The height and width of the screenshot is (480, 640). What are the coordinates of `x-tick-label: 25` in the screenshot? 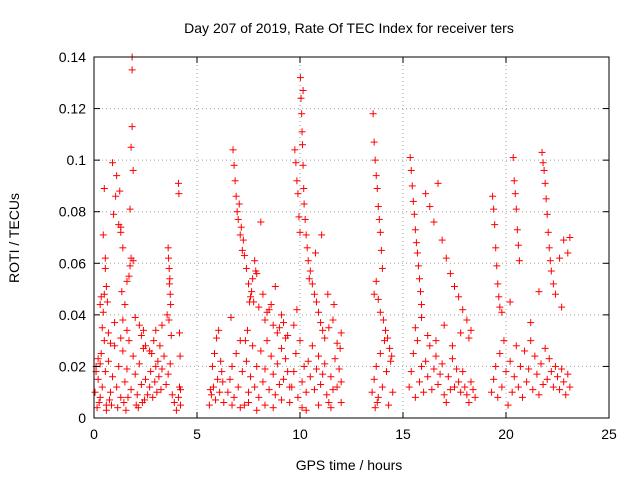 It's located at (609, 434).